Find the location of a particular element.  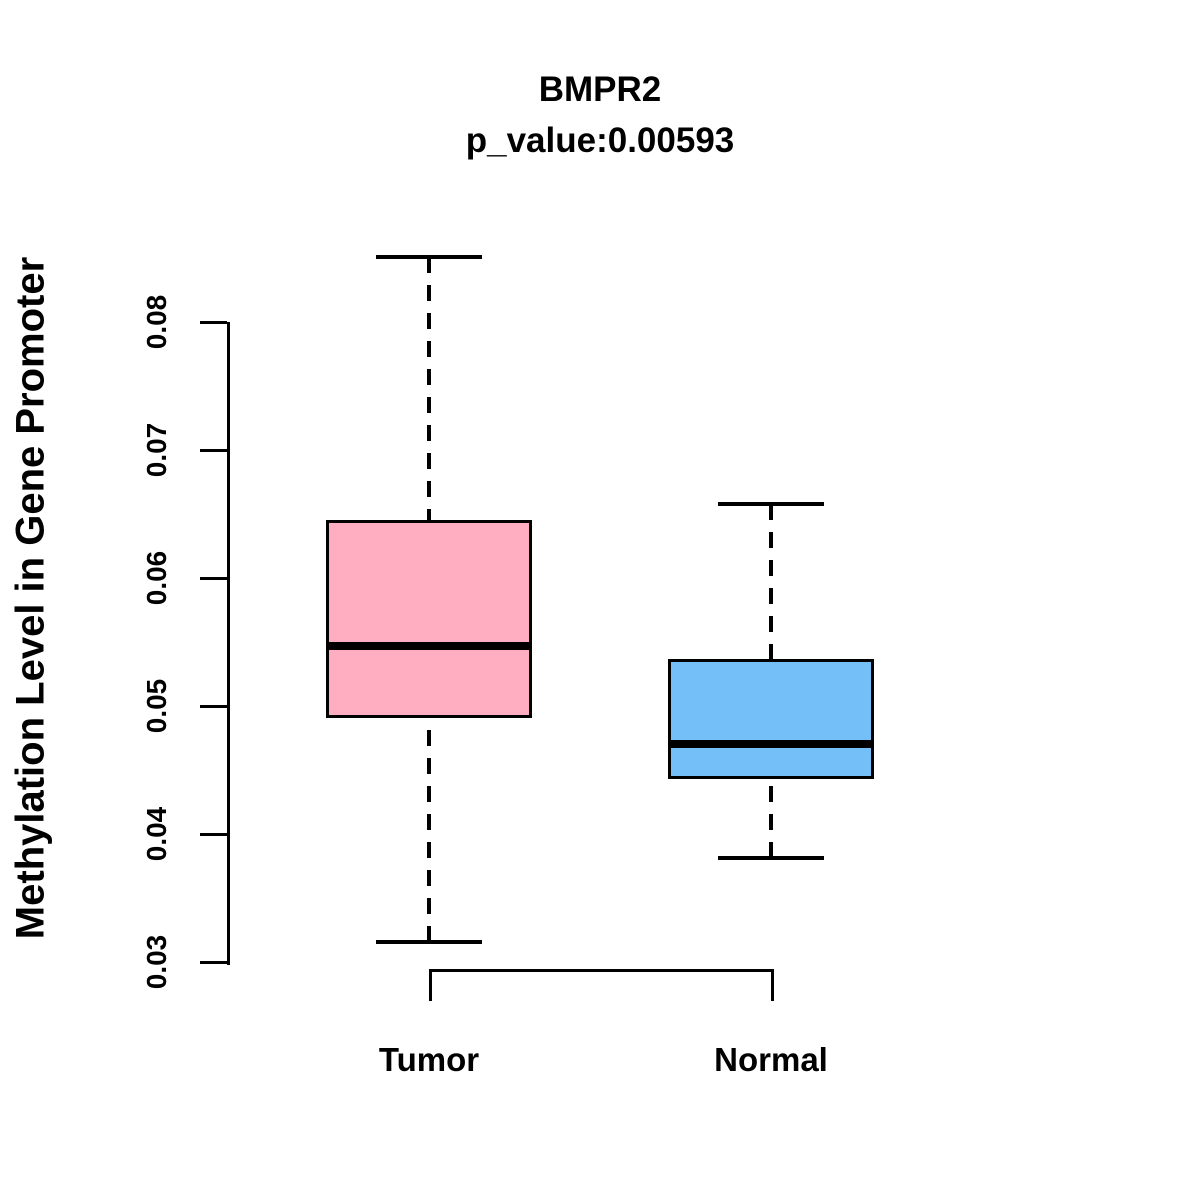

tumor-upper-whisker-cap is located at coordinates (429, 256).